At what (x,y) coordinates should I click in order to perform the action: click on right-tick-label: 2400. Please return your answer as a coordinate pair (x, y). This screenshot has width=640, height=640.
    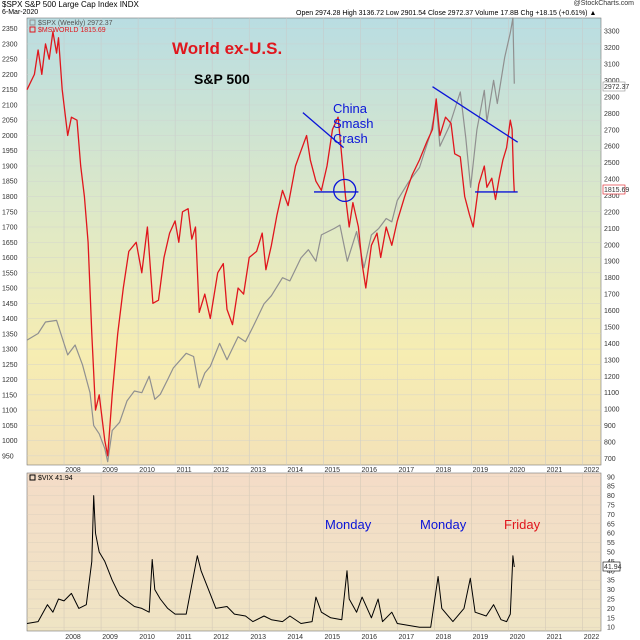
    Looking at the image, I should click on (612, 180).